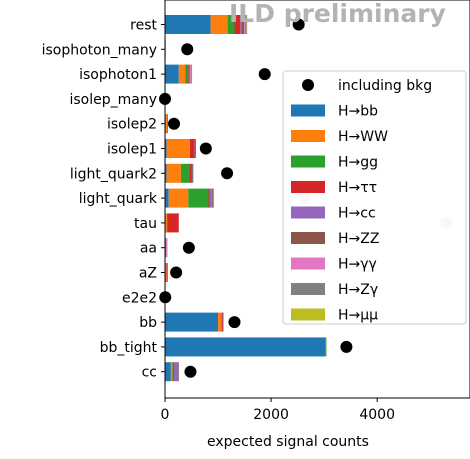  Describe the element at coordinates (176, 272) in the screenshot. I see `bkg-point-aZ` at that location.